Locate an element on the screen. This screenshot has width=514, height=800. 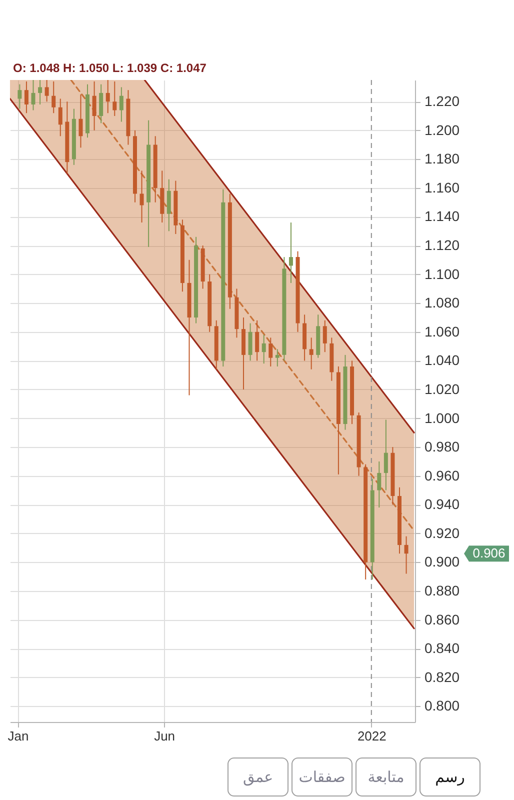
y-tick-label: 1.160 is located at coordinates (442, 187).